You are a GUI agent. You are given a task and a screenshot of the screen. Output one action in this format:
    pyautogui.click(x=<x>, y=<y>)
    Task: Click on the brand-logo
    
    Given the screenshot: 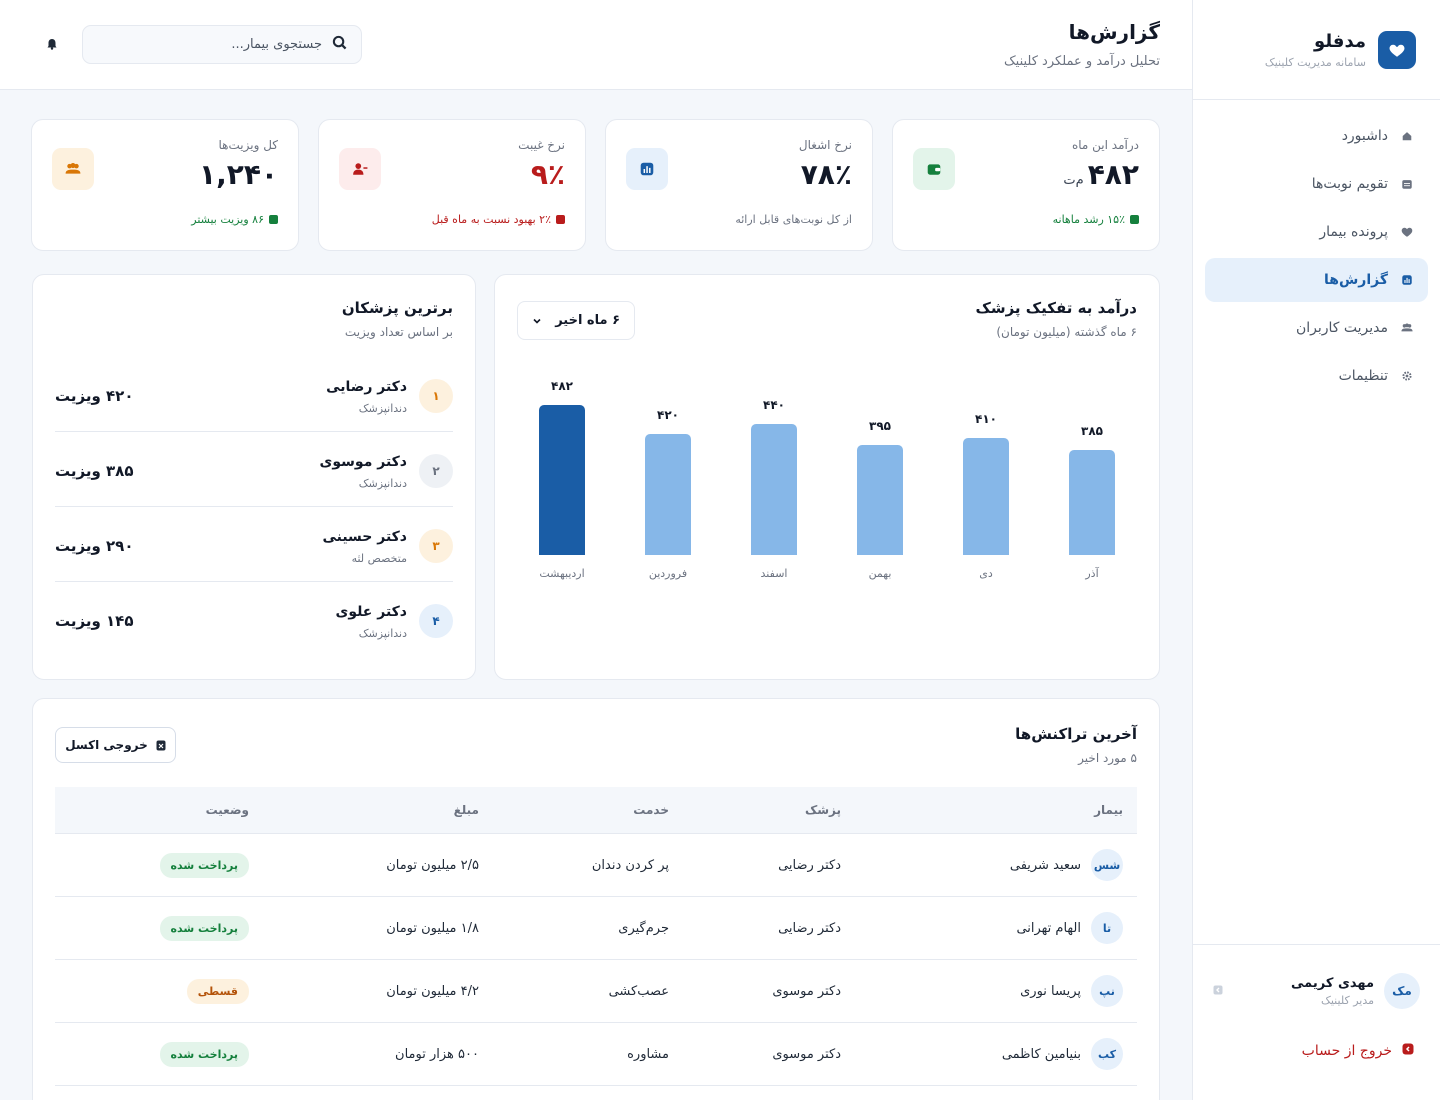 What is the action you would take?
    pyautogui.click(x=1397, y=49)
    